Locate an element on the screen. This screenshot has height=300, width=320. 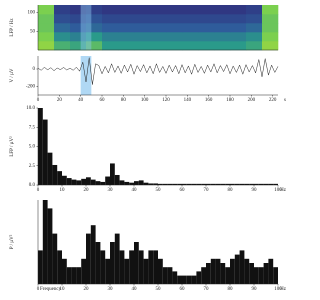
axis-line is located at coordinates (157, 28).